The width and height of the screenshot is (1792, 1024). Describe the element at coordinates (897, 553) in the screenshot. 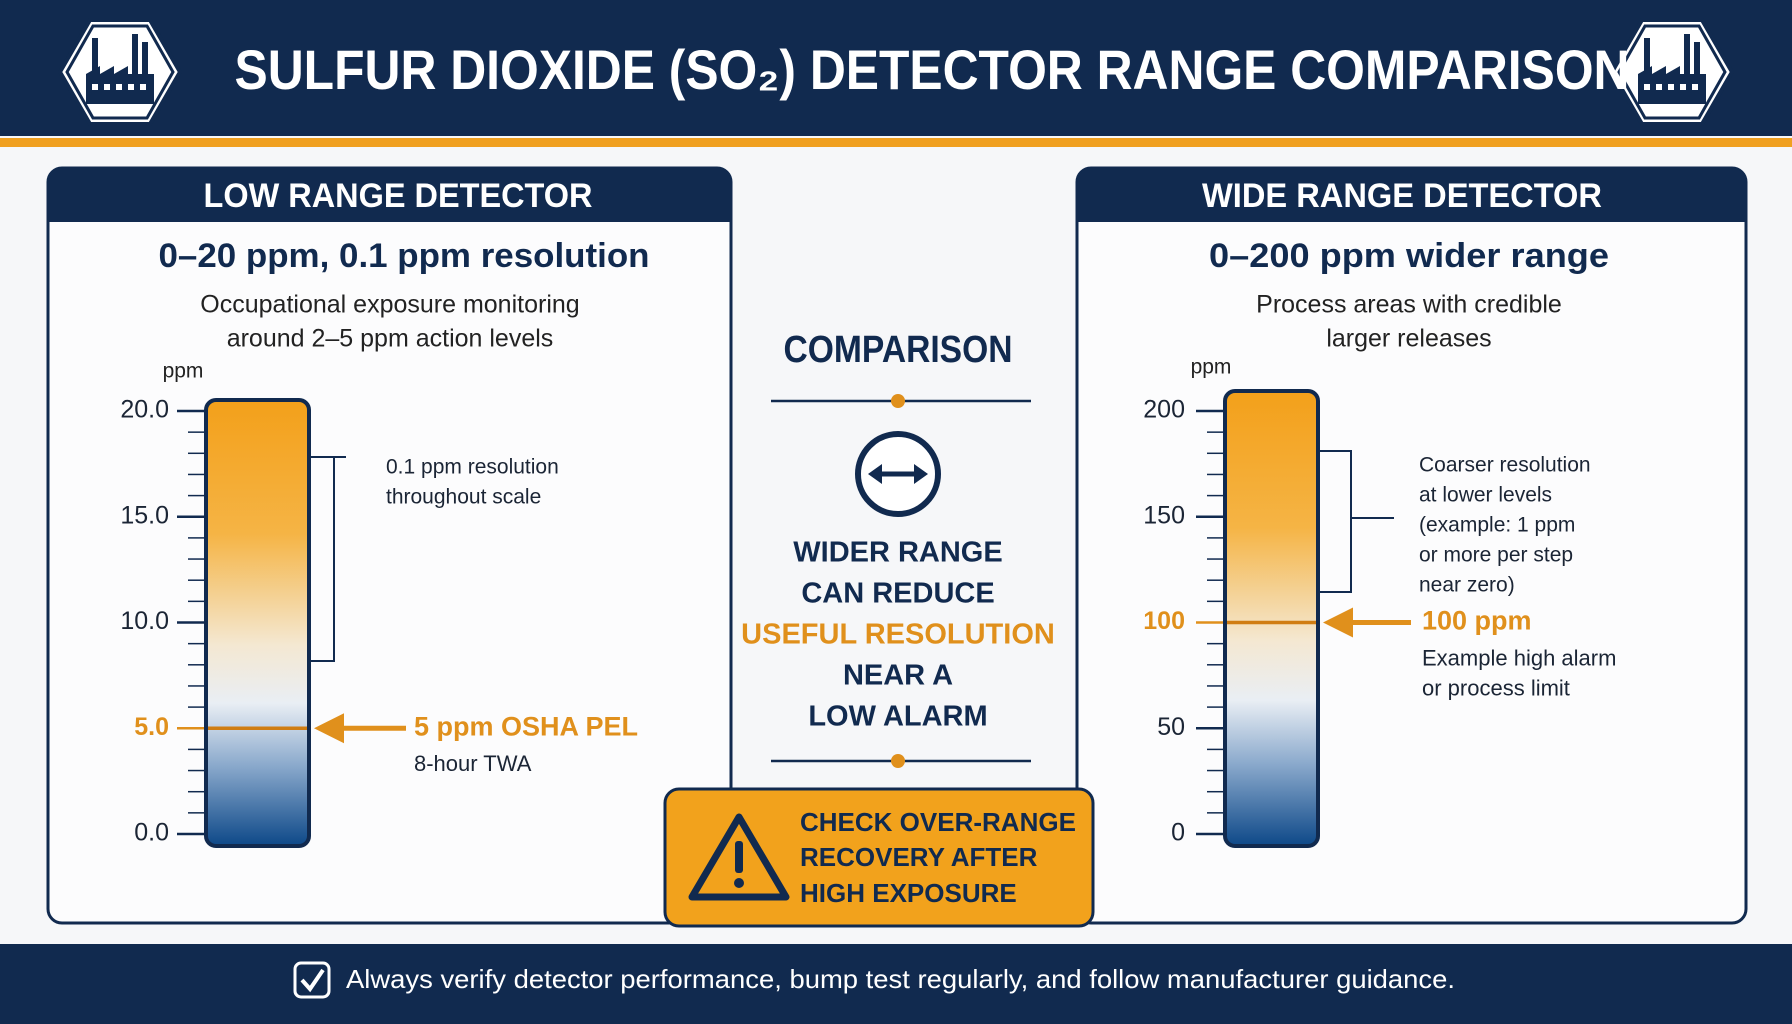

I see `comparison-line: WIDER RANGE` at that location.